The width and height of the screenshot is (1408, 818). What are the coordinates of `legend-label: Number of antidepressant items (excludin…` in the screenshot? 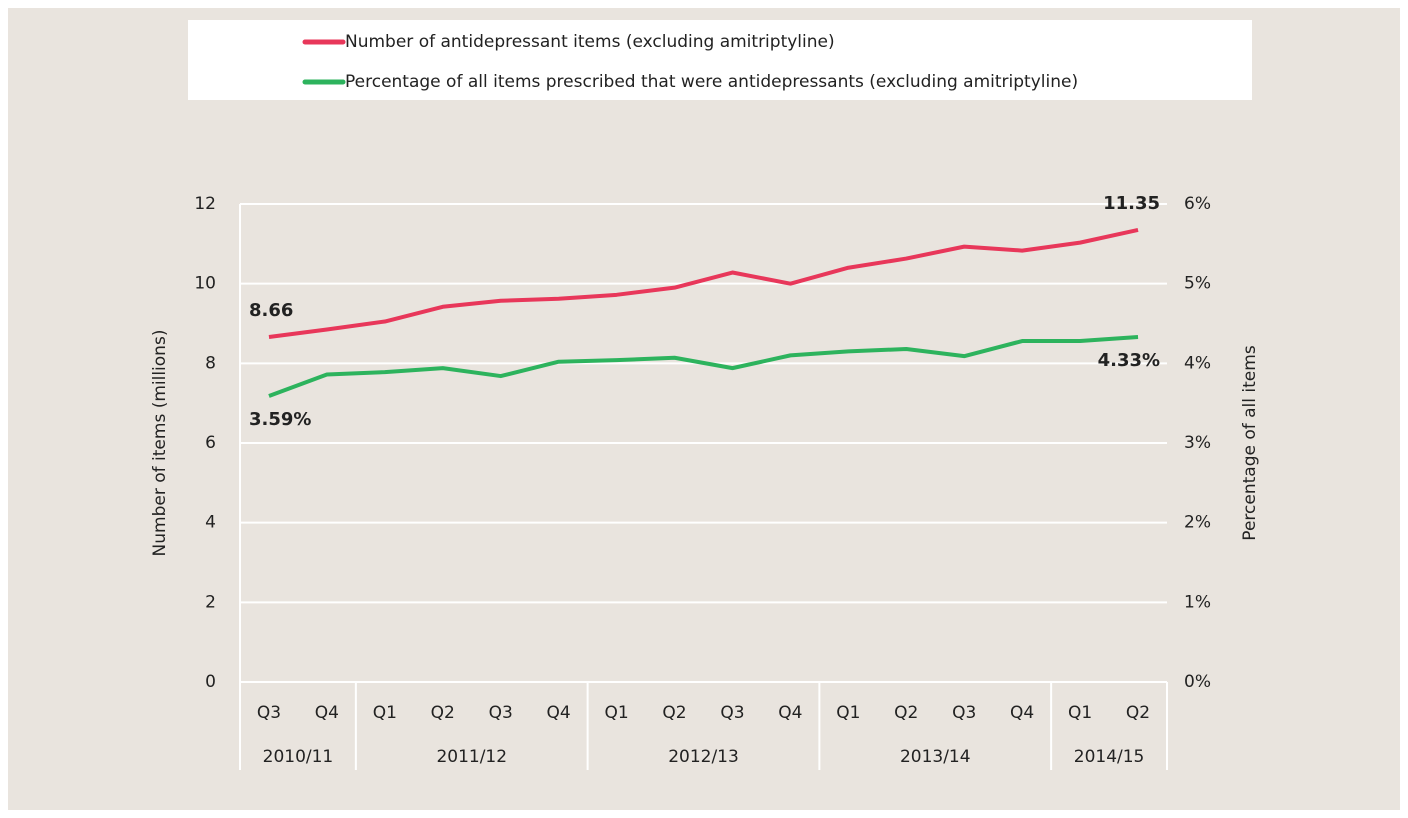 It's located at (590, 42).